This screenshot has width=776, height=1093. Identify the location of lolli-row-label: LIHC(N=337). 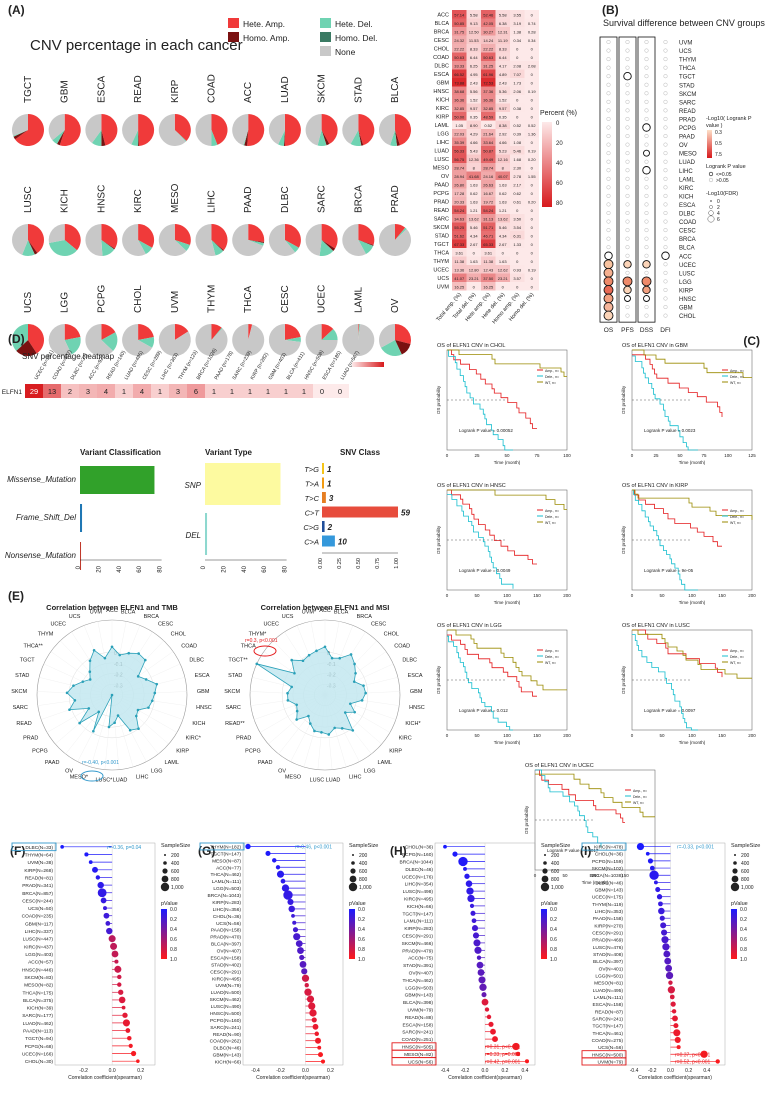
(39, 932).